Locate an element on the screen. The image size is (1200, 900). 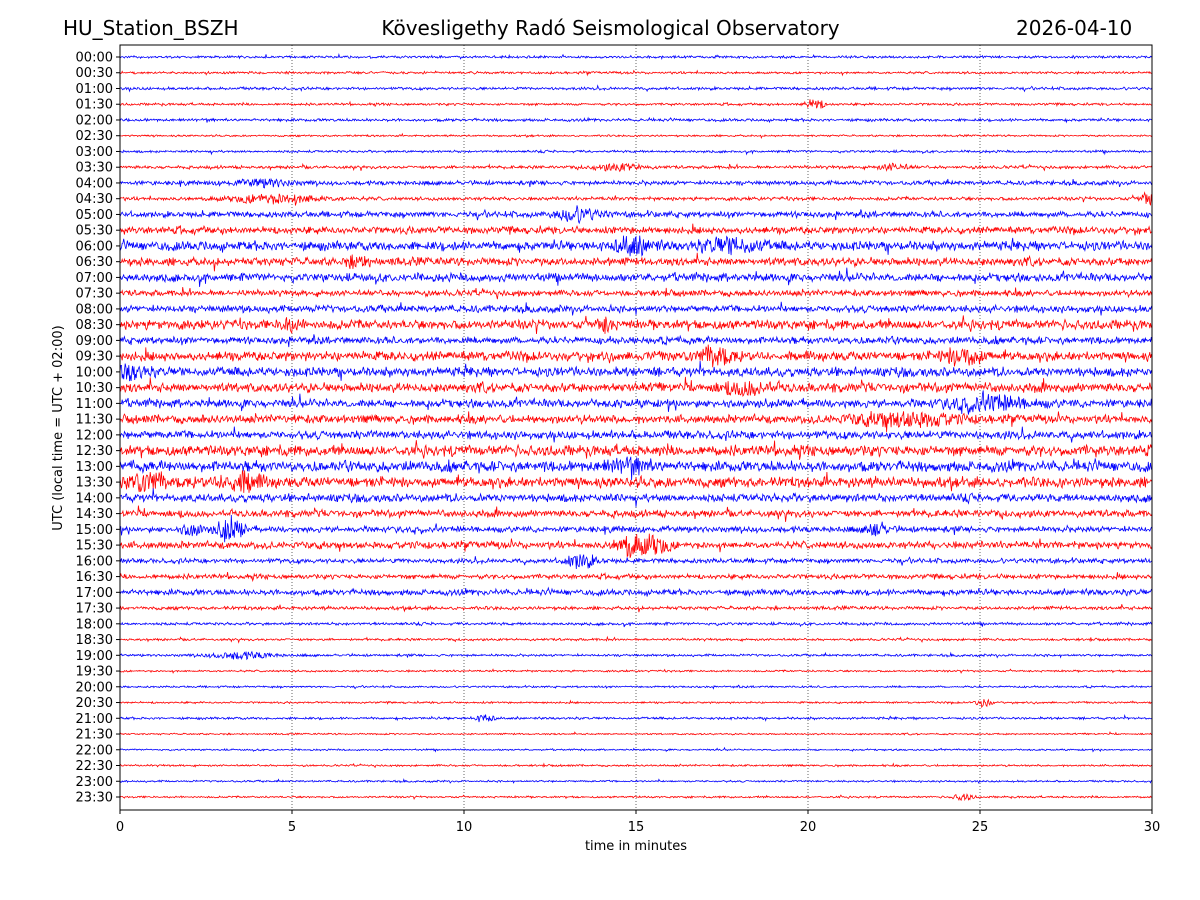
y-tick-label: 02:30 is located at coordinates (94, 136).